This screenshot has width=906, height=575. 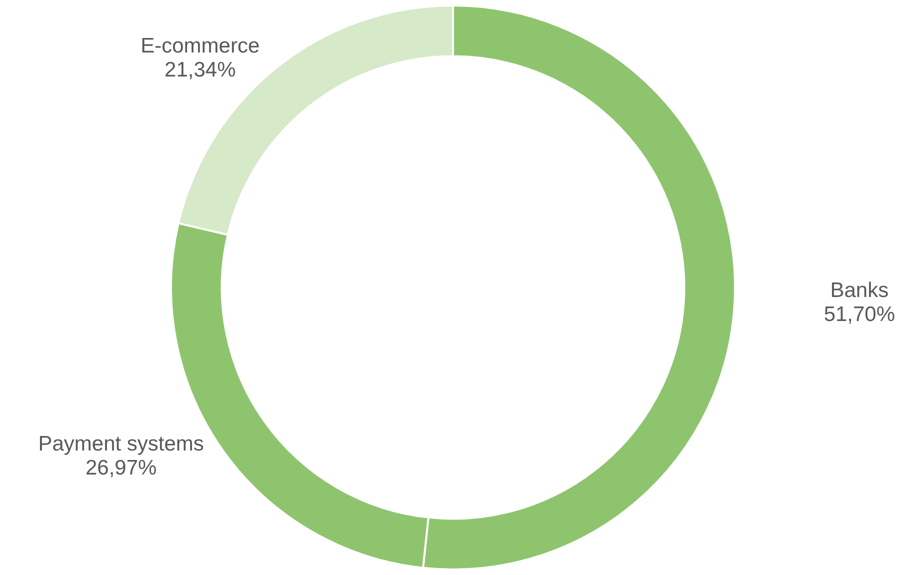 I want to click on slice-label: Banks, so click(x=859, y=290).